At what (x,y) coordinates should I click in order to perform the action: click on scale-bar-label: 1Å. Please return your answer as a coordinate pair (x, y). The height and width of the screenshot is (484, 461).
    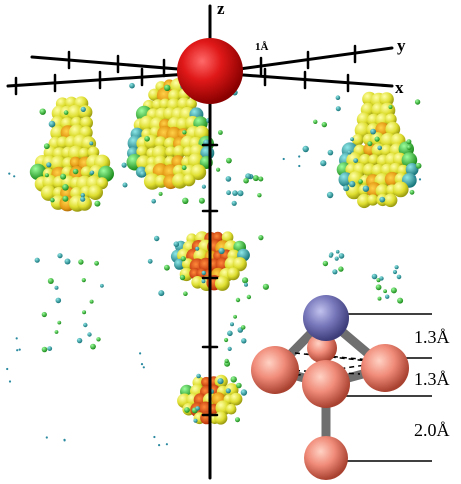
    Looking at the image, I should click on (262, 47).